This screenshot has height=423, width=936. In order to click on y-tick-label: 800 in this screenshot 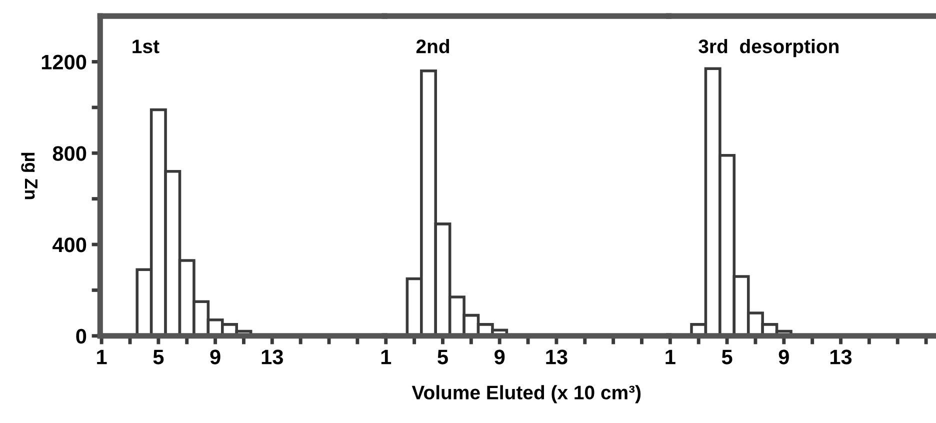, I will do `click(69, 153)`.